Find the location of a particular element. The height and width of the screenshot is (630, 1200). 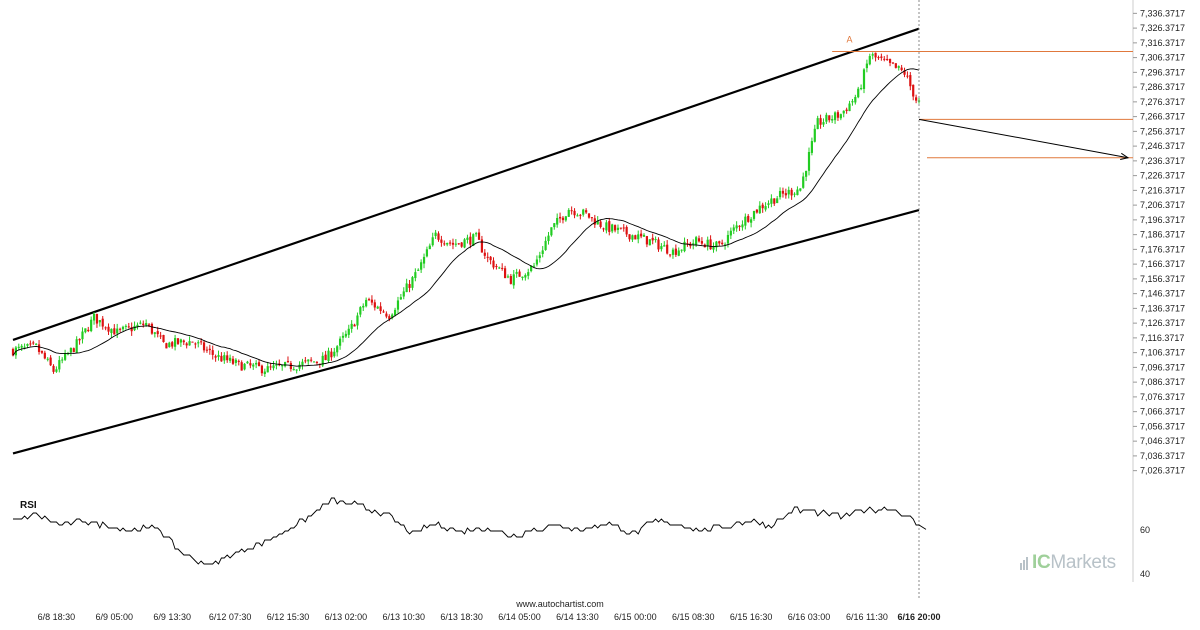

price-tick-label: 7,066.3717 is located at coordinates (1162, 412).